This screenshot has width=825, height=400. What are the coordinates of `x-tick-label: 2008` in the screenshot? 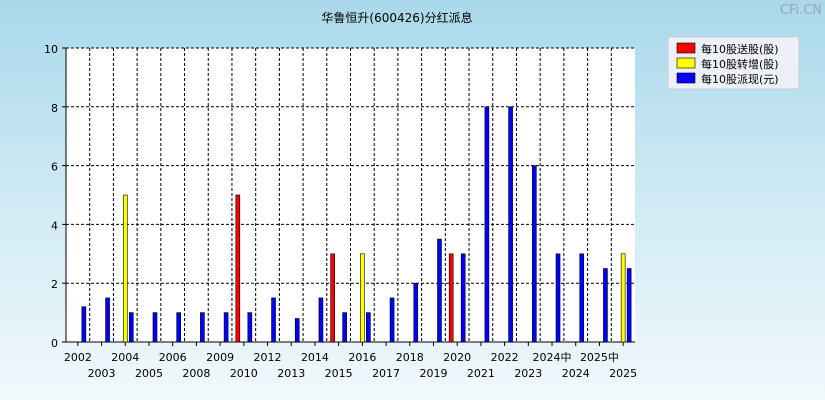 It's located at (196, 373).